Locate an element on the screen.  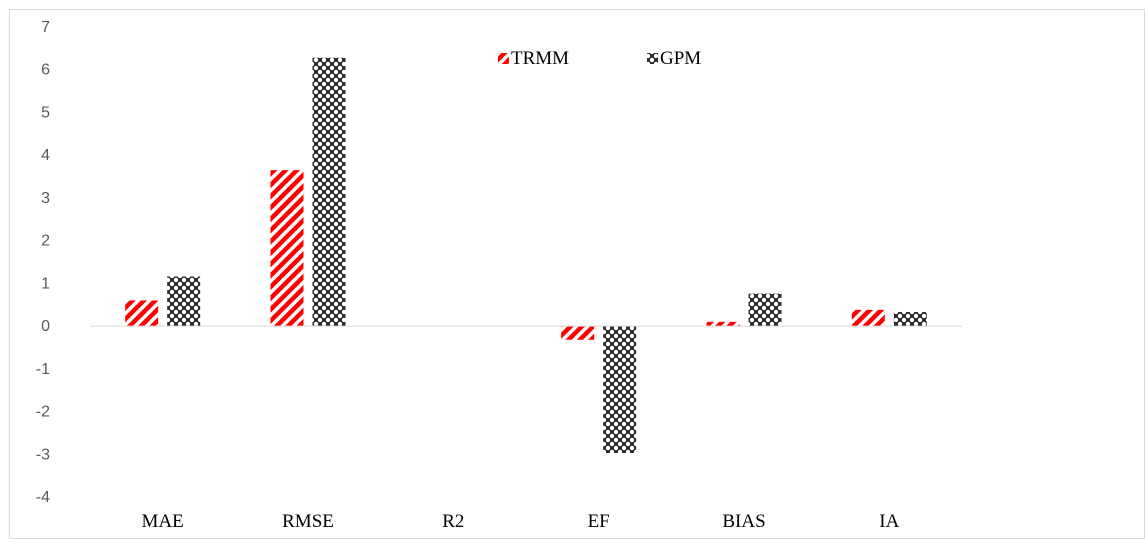
y-tick-label: 4 is located at coordinates (45, 155).